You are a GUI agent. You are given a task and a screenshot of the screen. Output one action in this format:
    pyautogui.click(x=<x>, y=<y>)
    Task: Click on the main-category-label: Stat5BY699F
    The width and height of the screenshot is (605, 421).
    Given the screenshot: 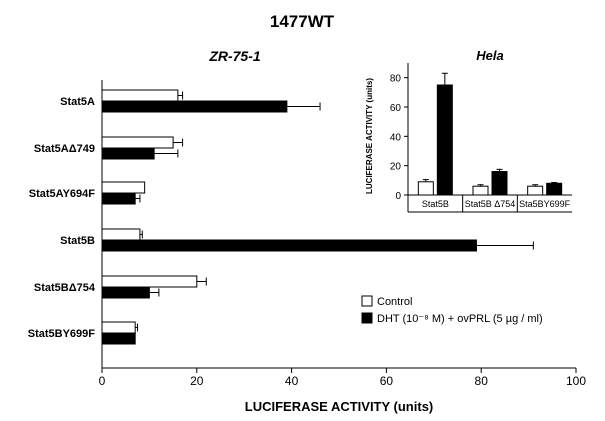 What is the action you would take?
    pyautogui.click(x=62, y=334)
    